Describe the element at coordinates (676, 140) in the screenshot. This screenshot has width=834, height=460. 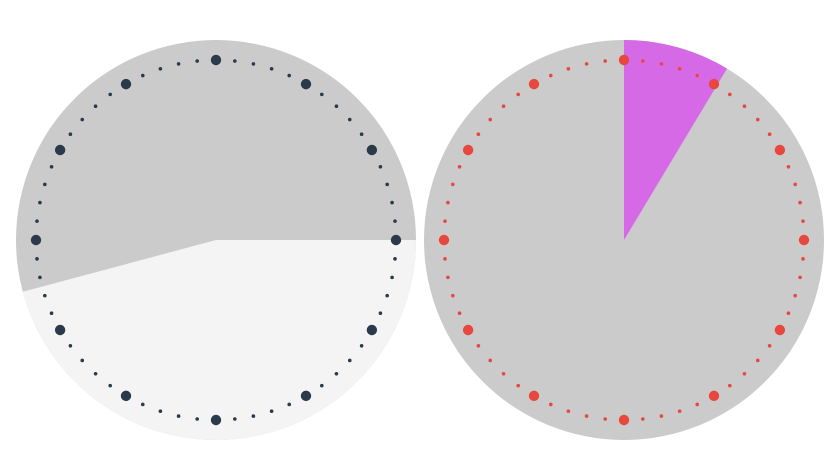
I see `dial-right-sector` at that location.